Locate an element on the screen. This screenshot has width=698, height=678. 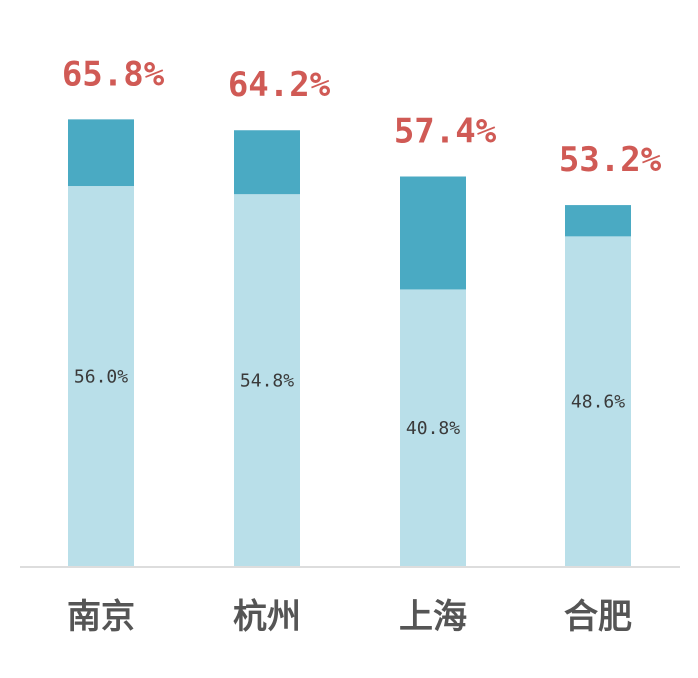
inner-label-4: 48.6% is located at coordinates (598, 402).